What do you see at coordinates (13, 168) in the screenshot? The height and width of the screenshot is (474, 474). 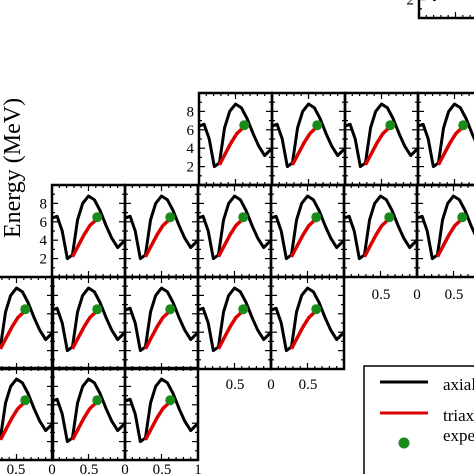 I see `y-axis-label: Energy (MeV)` at bounding box center [13, 168].